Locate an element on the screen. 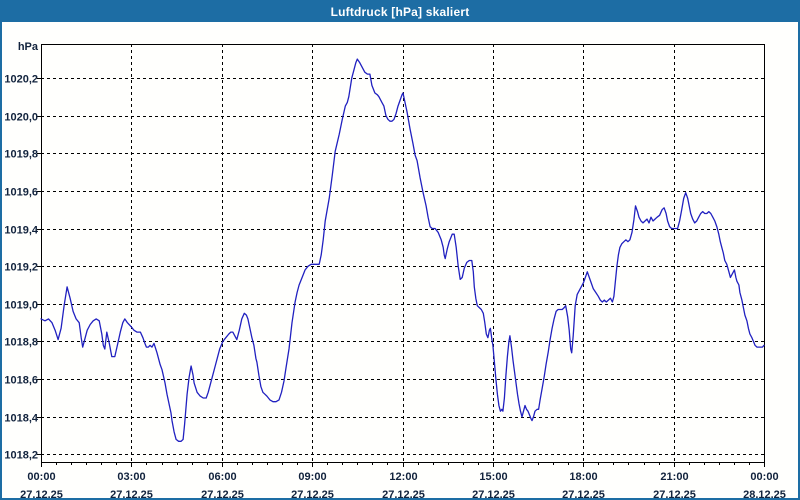  y-tick-label: 1018,2 is located at coordinates (21, 456).